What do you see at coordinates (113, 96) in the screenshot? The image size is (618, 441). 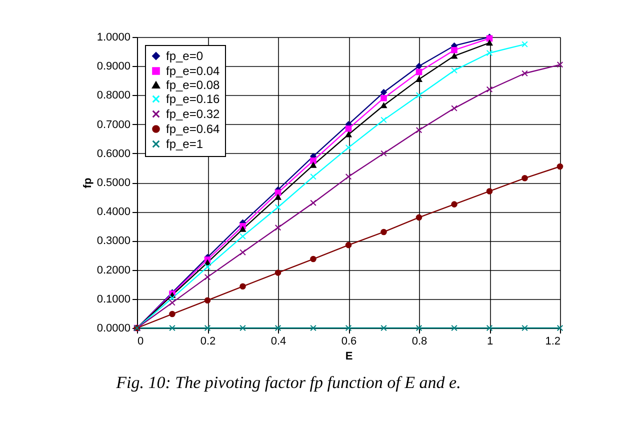 I see `y-tick-label: 0.8000` at bounding box center [113, 96].